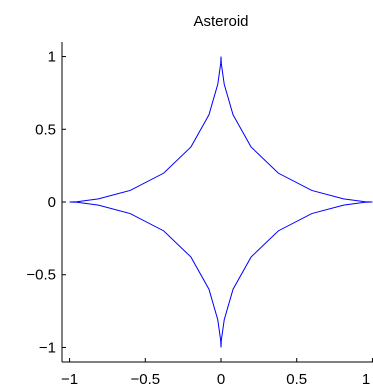  I want to click on chart-title: Asteroid, so click(220, 21).